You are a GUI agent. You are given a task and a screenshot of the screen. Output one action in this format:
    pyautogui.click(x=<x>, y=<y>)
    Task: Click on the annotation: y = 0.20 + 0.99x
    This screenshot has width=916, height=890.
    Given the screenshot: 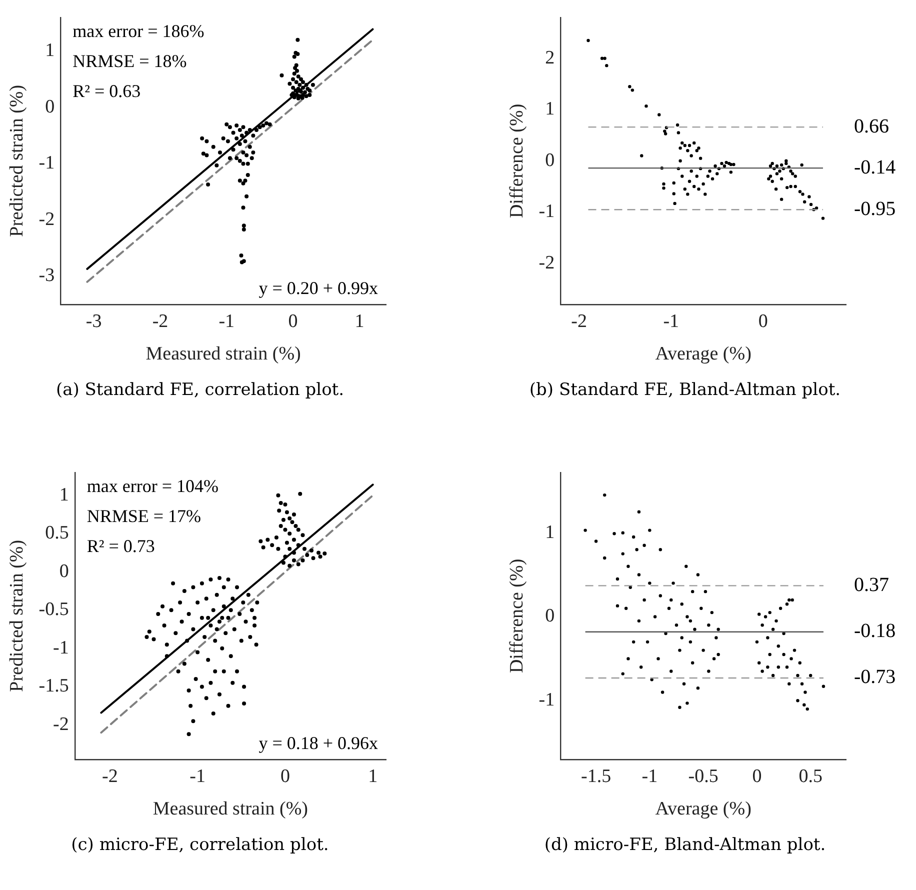 What is the action you would take?
    pyautogui.click(x=318, y=288)
    